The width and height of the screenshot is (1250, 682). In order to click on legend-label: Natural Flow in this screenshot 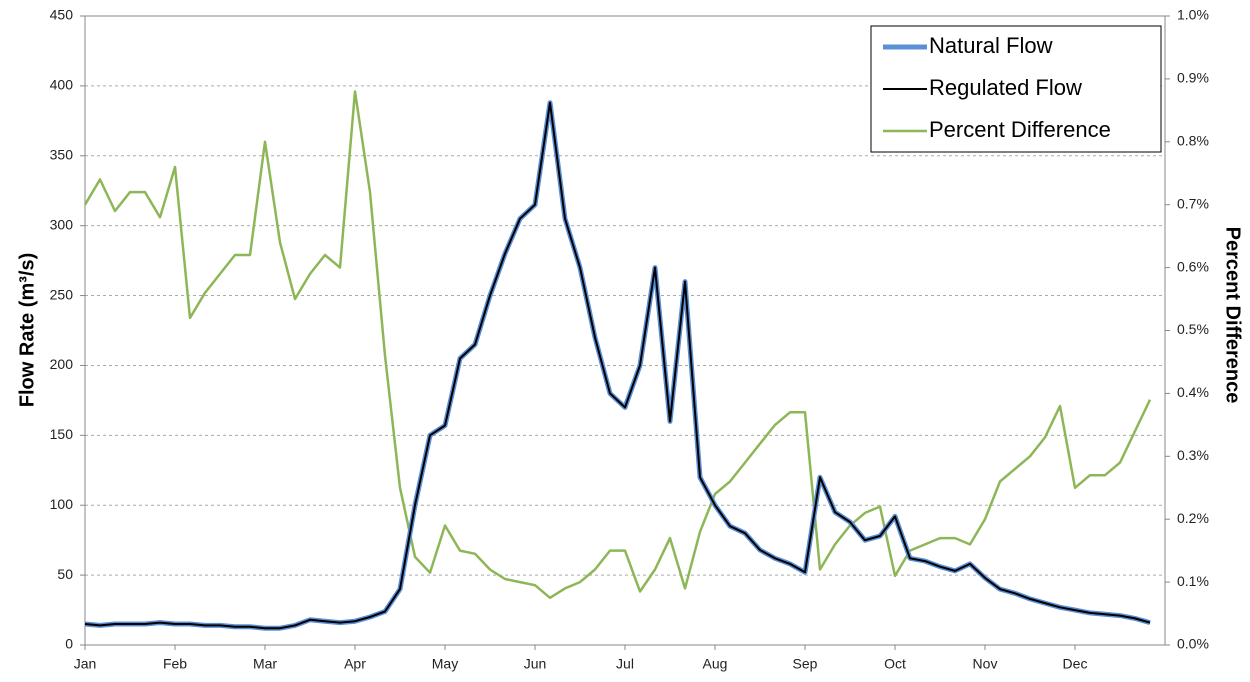, I will do `click(991, 45)`.